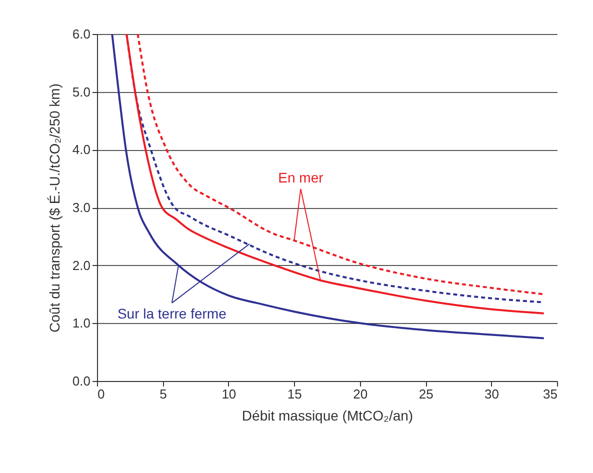 The image size is (593, 473). Describe the element at coordinates (81, 207) in the screenshot. I see `y-tick-label: 3.0` at that location.